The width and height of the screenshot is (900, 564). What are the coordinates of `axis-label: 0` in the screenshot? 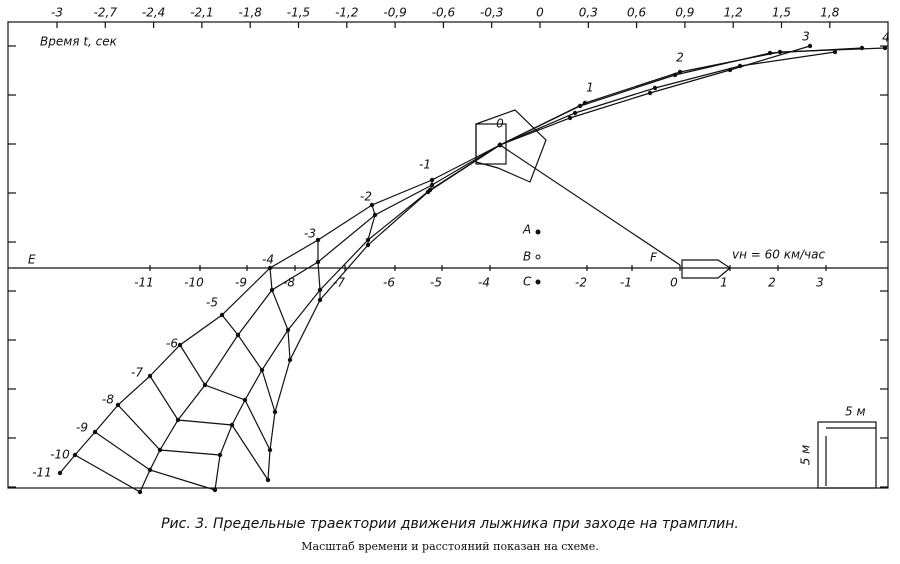 It's located at (674, 283).